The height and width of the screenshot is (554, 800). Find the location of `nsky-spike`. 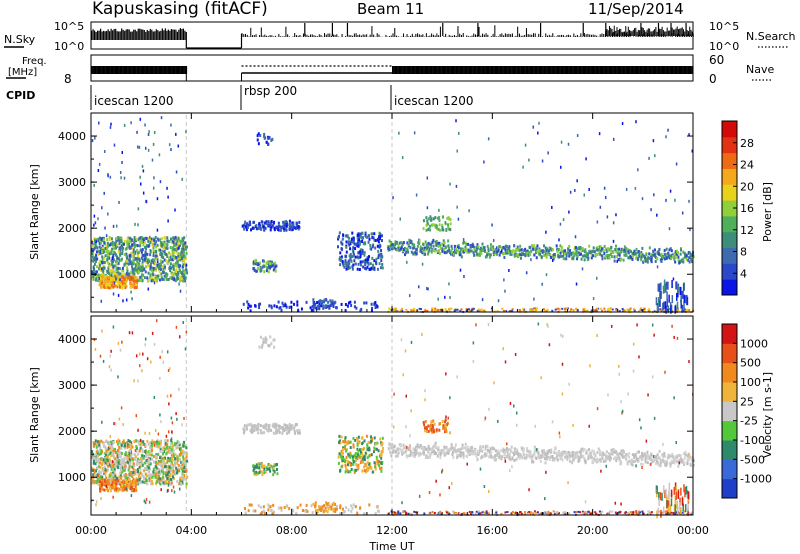

nsky-spike is located at coordinates (583, 29).